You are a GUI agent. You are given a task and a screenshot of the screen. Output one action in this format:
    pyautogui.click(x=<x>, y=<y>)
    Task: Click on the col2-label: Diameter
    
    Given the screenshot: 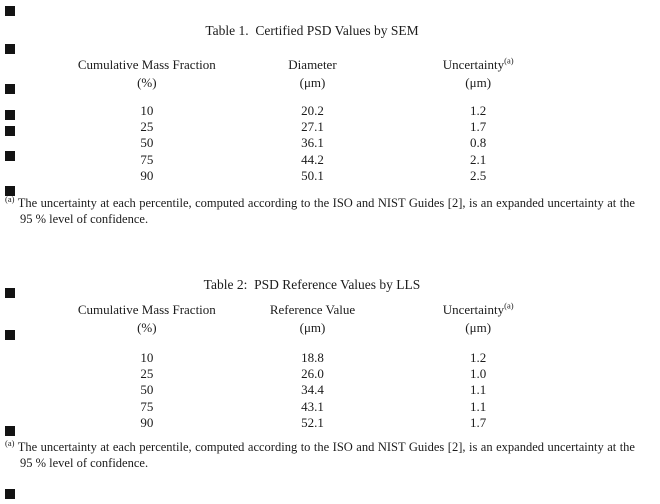 What is the action you would take?
    pyautogui.click(x=312, y=64)
    